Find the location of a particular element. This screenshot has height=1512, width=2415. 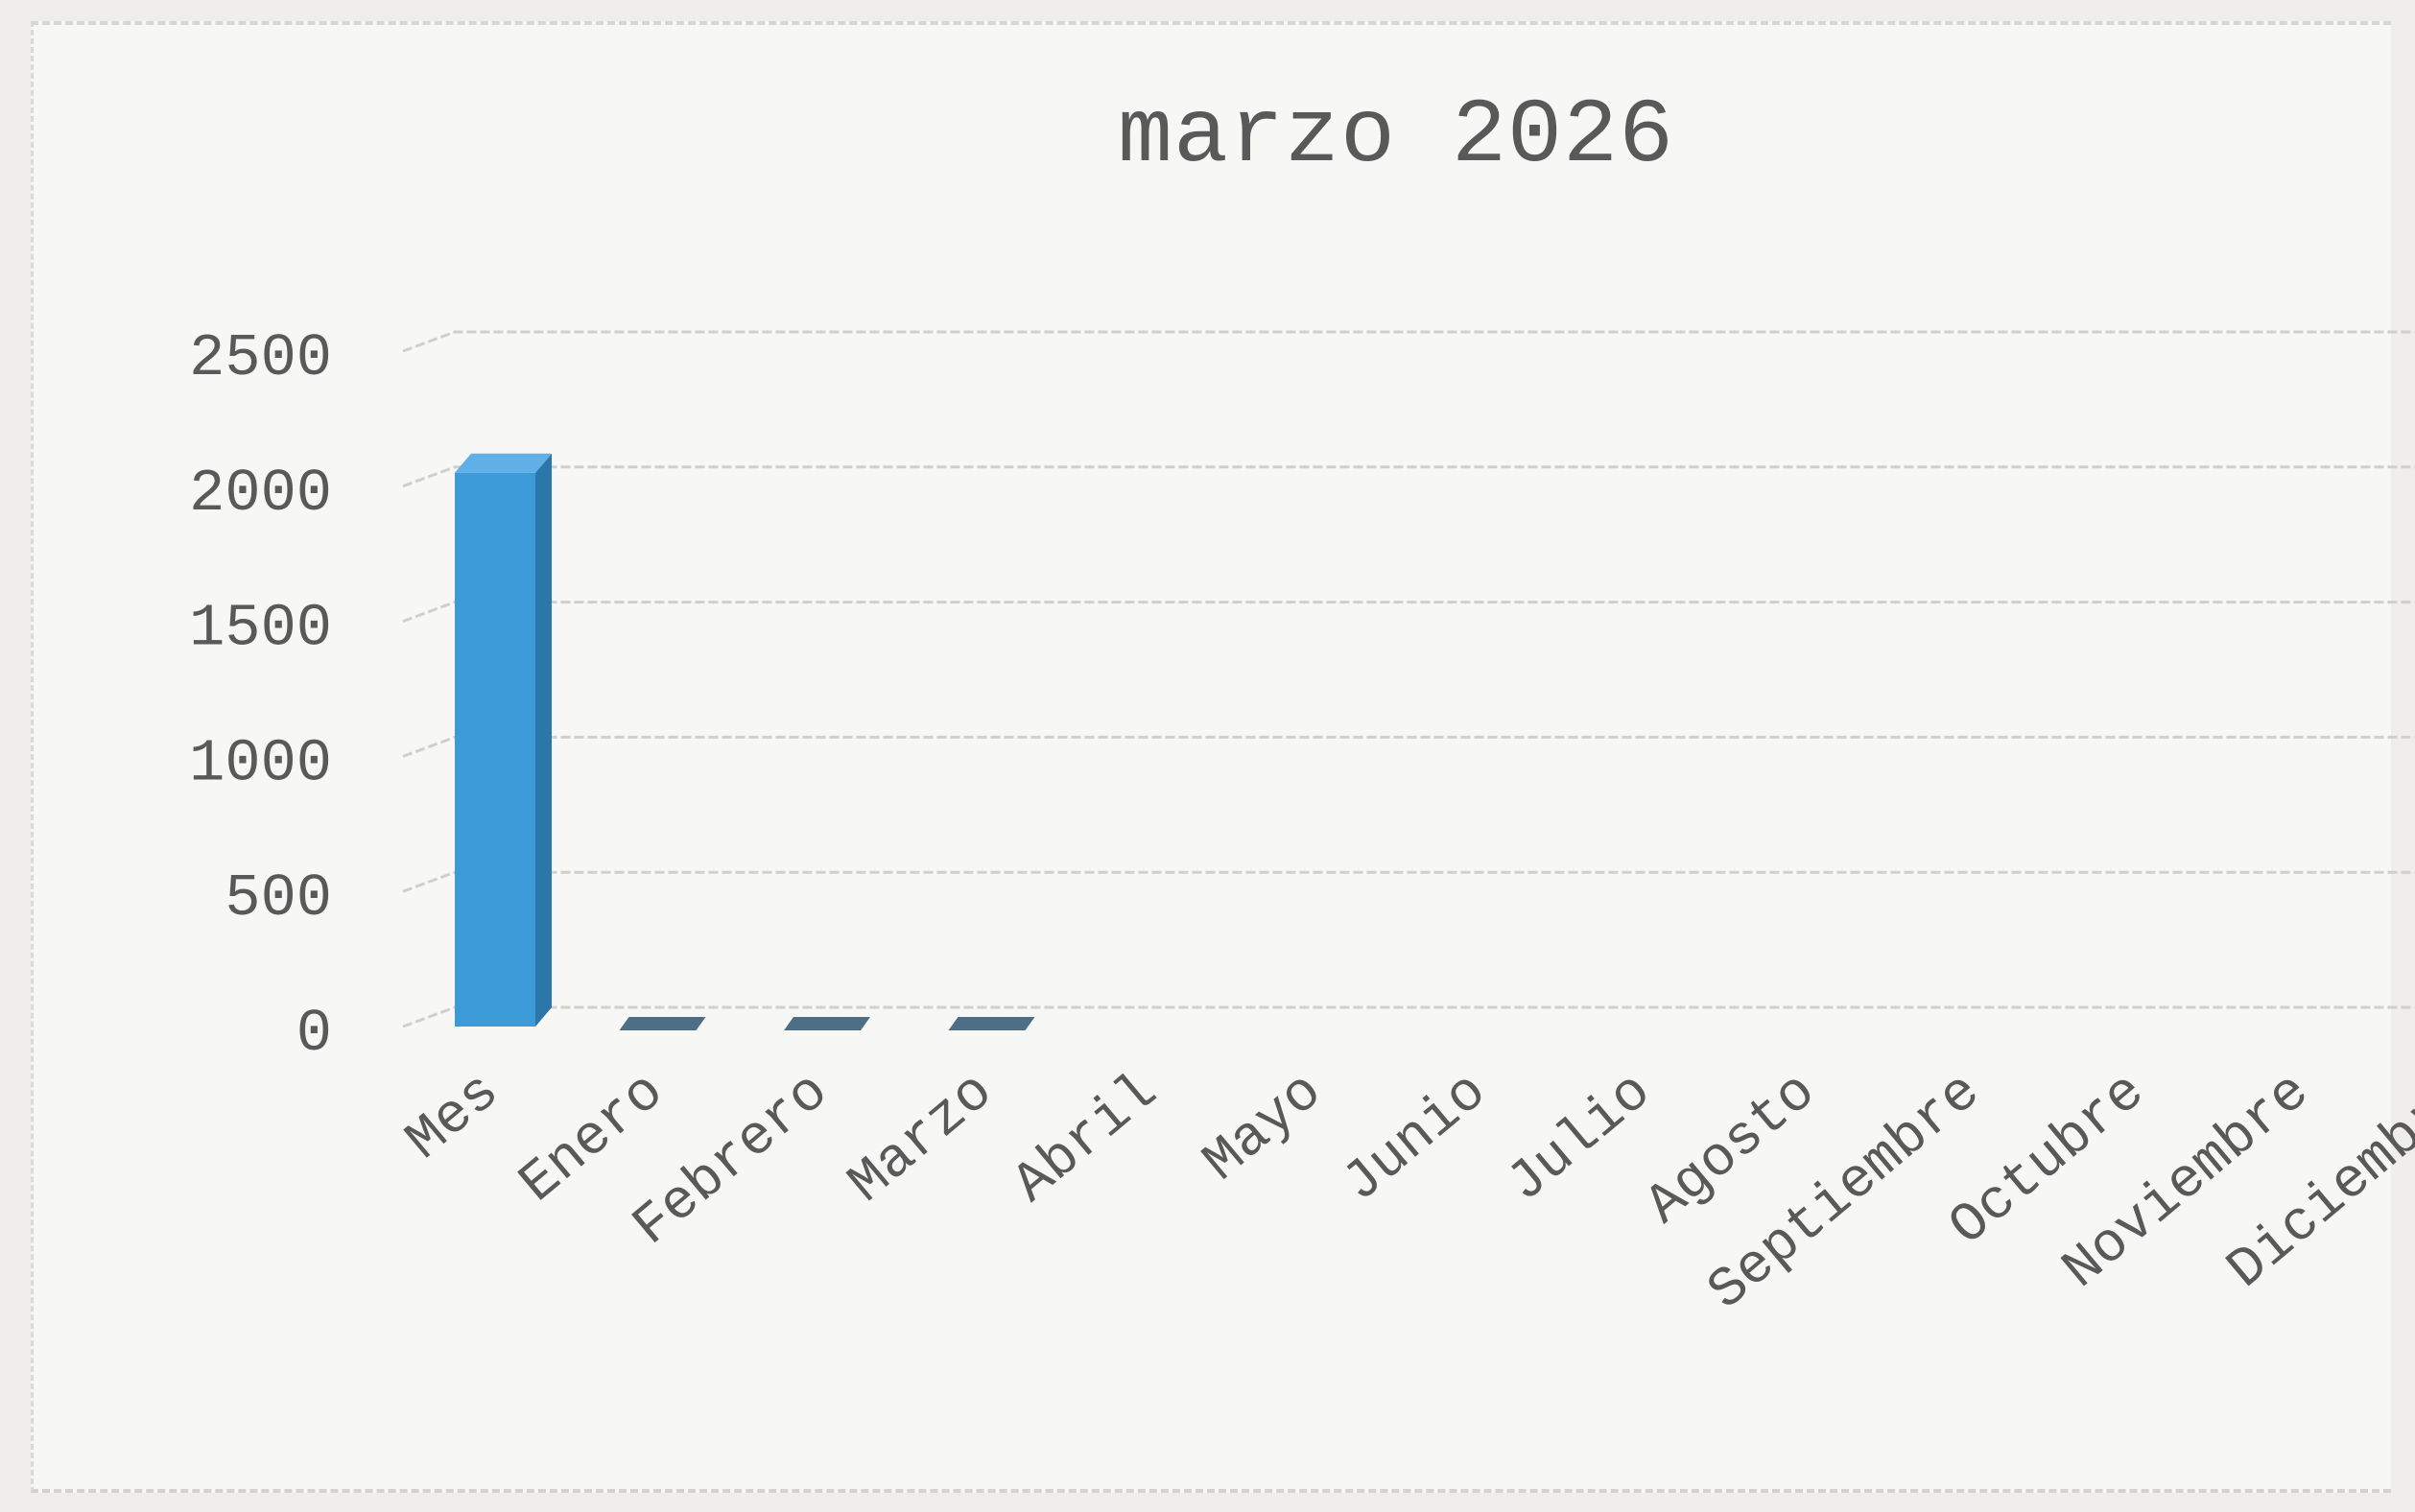

bar-front is located at coordinates (495, 750).